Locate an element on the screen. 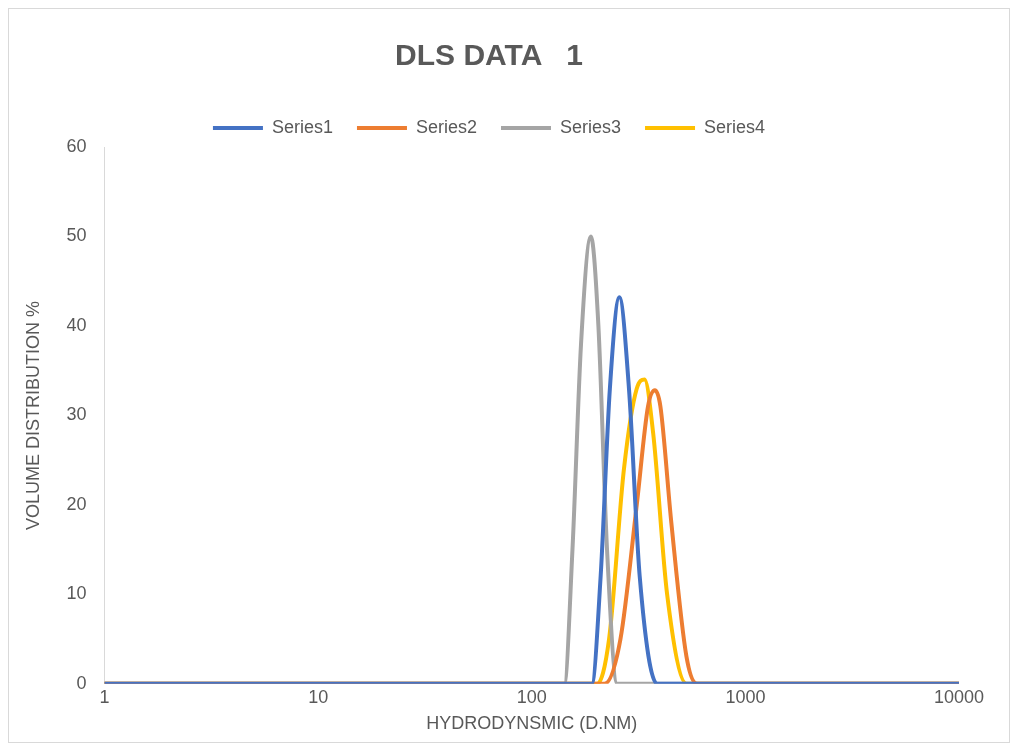  legend-label: Series4 is located at coordinates (735, 126).